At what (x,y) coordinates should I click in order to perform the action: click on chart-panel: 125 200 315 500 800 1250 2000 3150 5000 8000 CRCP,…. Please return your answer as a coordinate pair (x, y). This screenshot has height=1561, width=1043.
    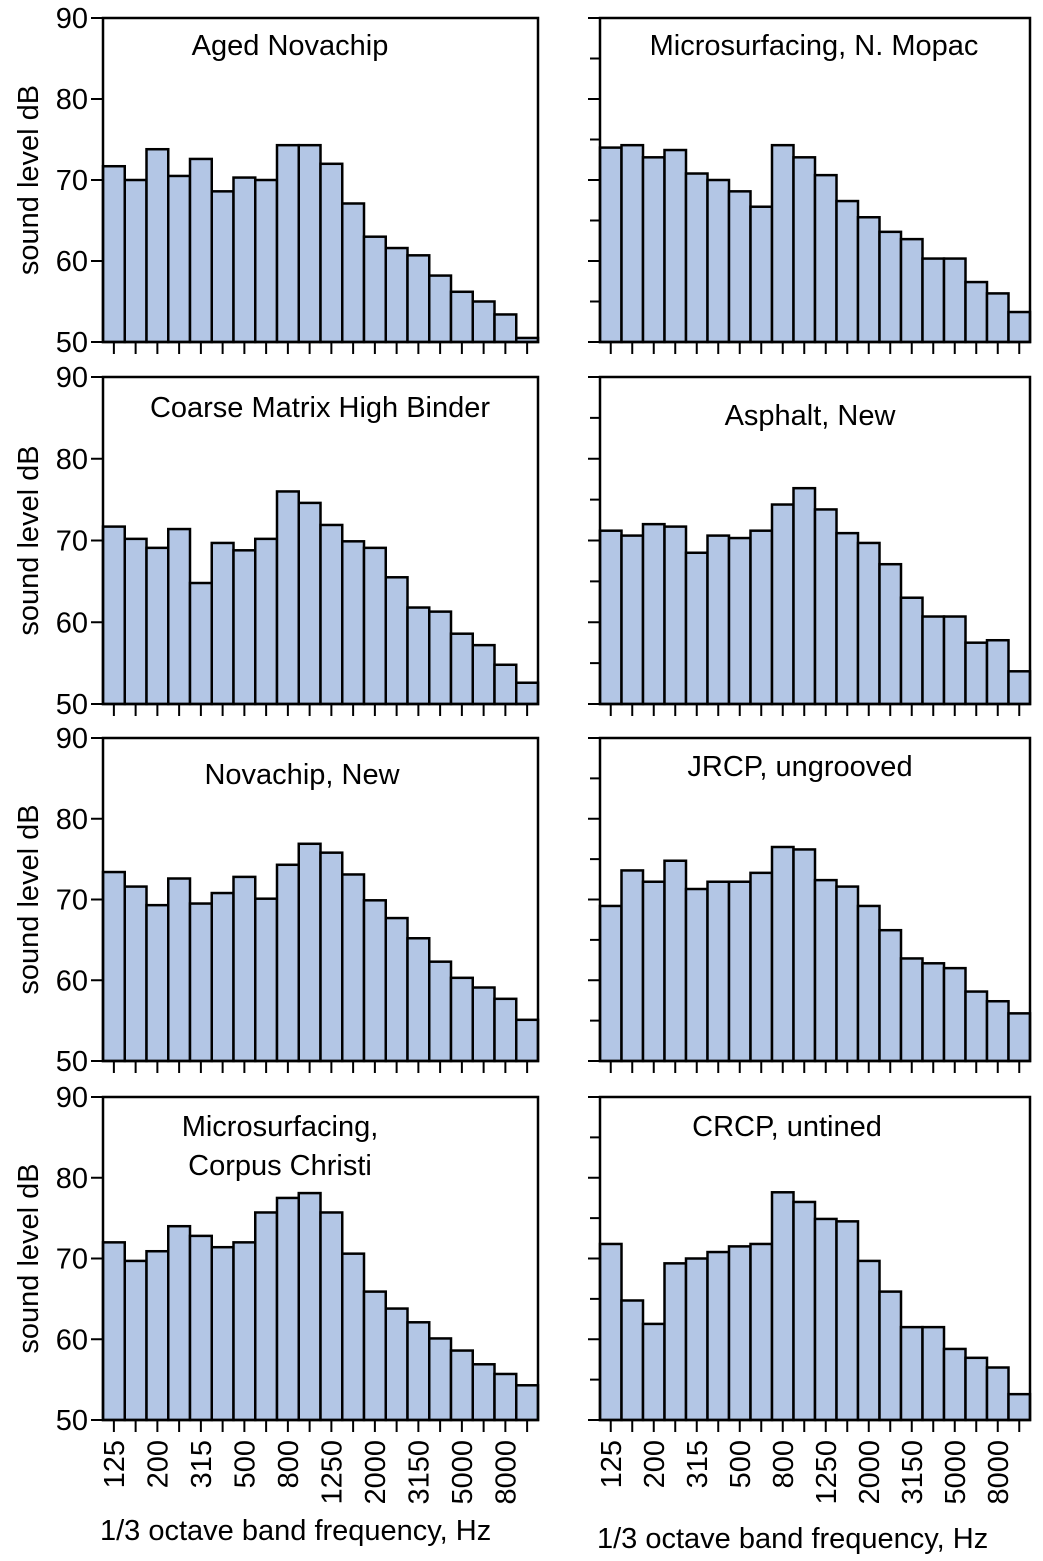
    Looking at the image, I should click on (810, 1325).